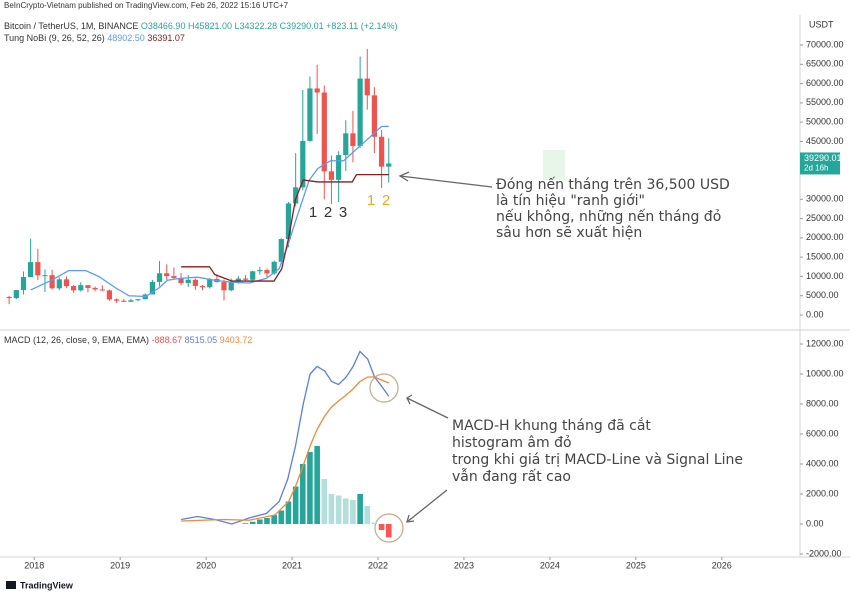 This screenshot has height=597, width=850. Describe the element at coordinates (816, 168) in the screenshot. I see `countdown: 2d 16h` at that location.